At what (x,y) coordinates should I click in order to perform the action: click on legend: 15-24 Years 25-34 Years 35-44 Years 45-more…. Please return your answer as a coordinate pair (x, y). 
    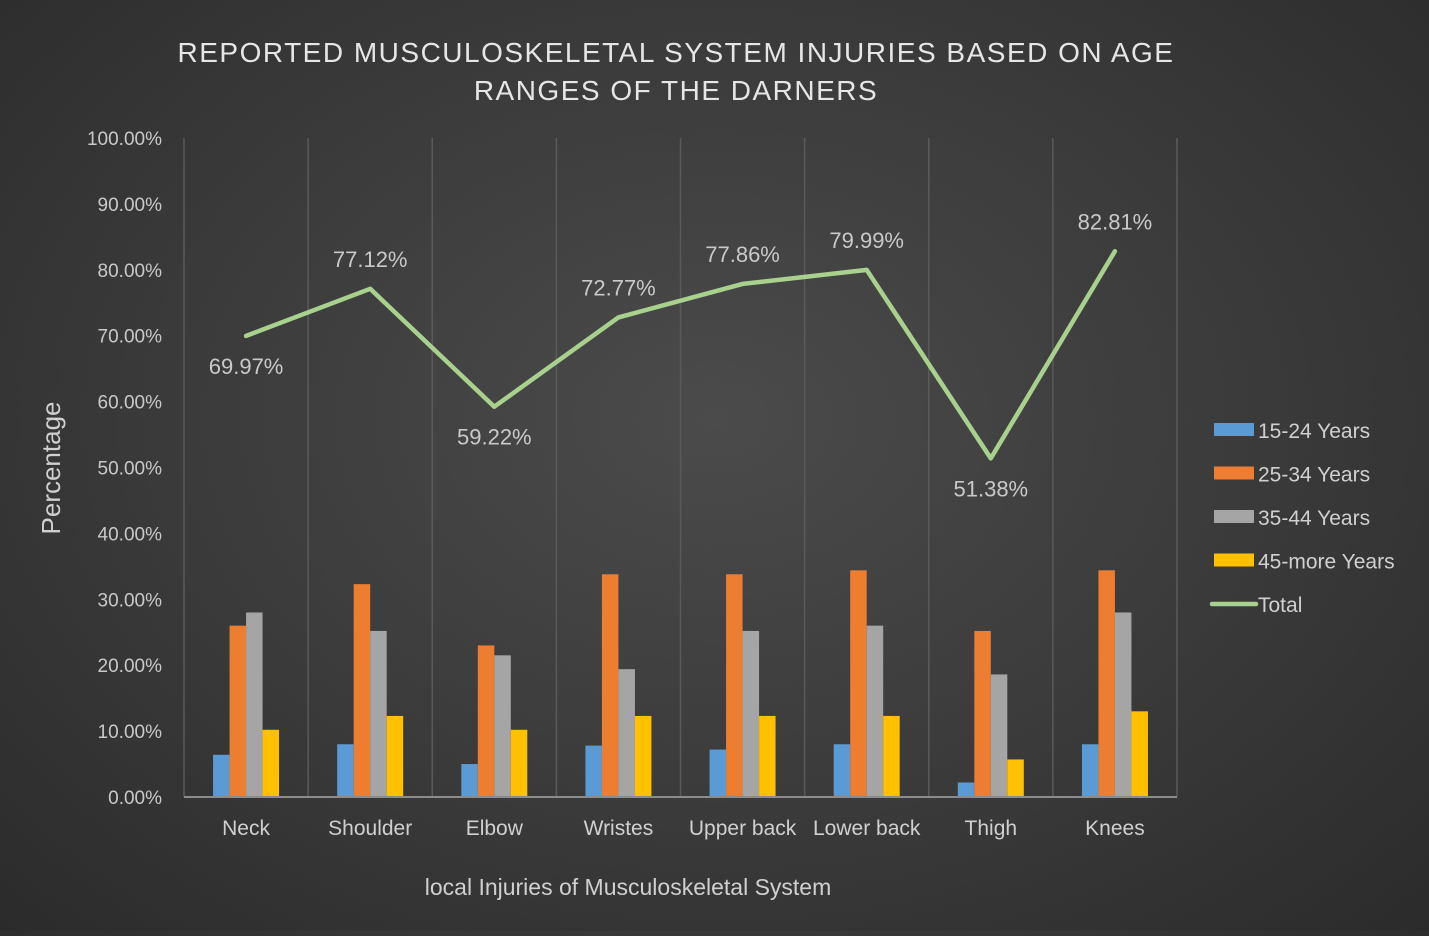
    Looking at the image, I should click on (1302, 518).